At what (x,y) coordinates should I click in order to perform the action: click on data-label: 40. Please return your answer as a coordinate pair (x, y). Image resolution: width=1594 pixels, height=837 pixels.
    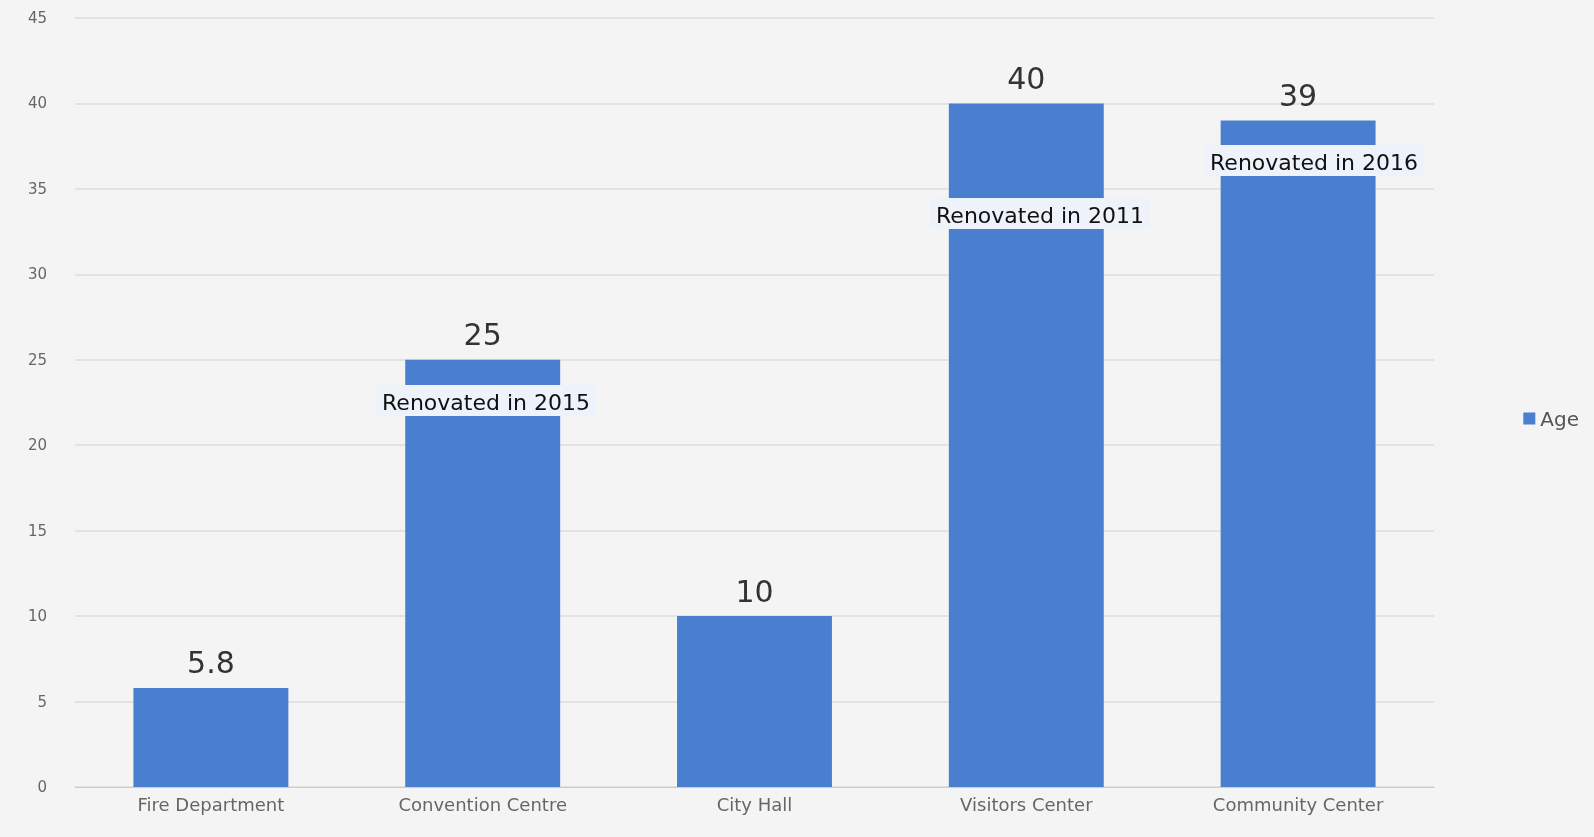
    Looking at the image, I should click on (1026, 78).